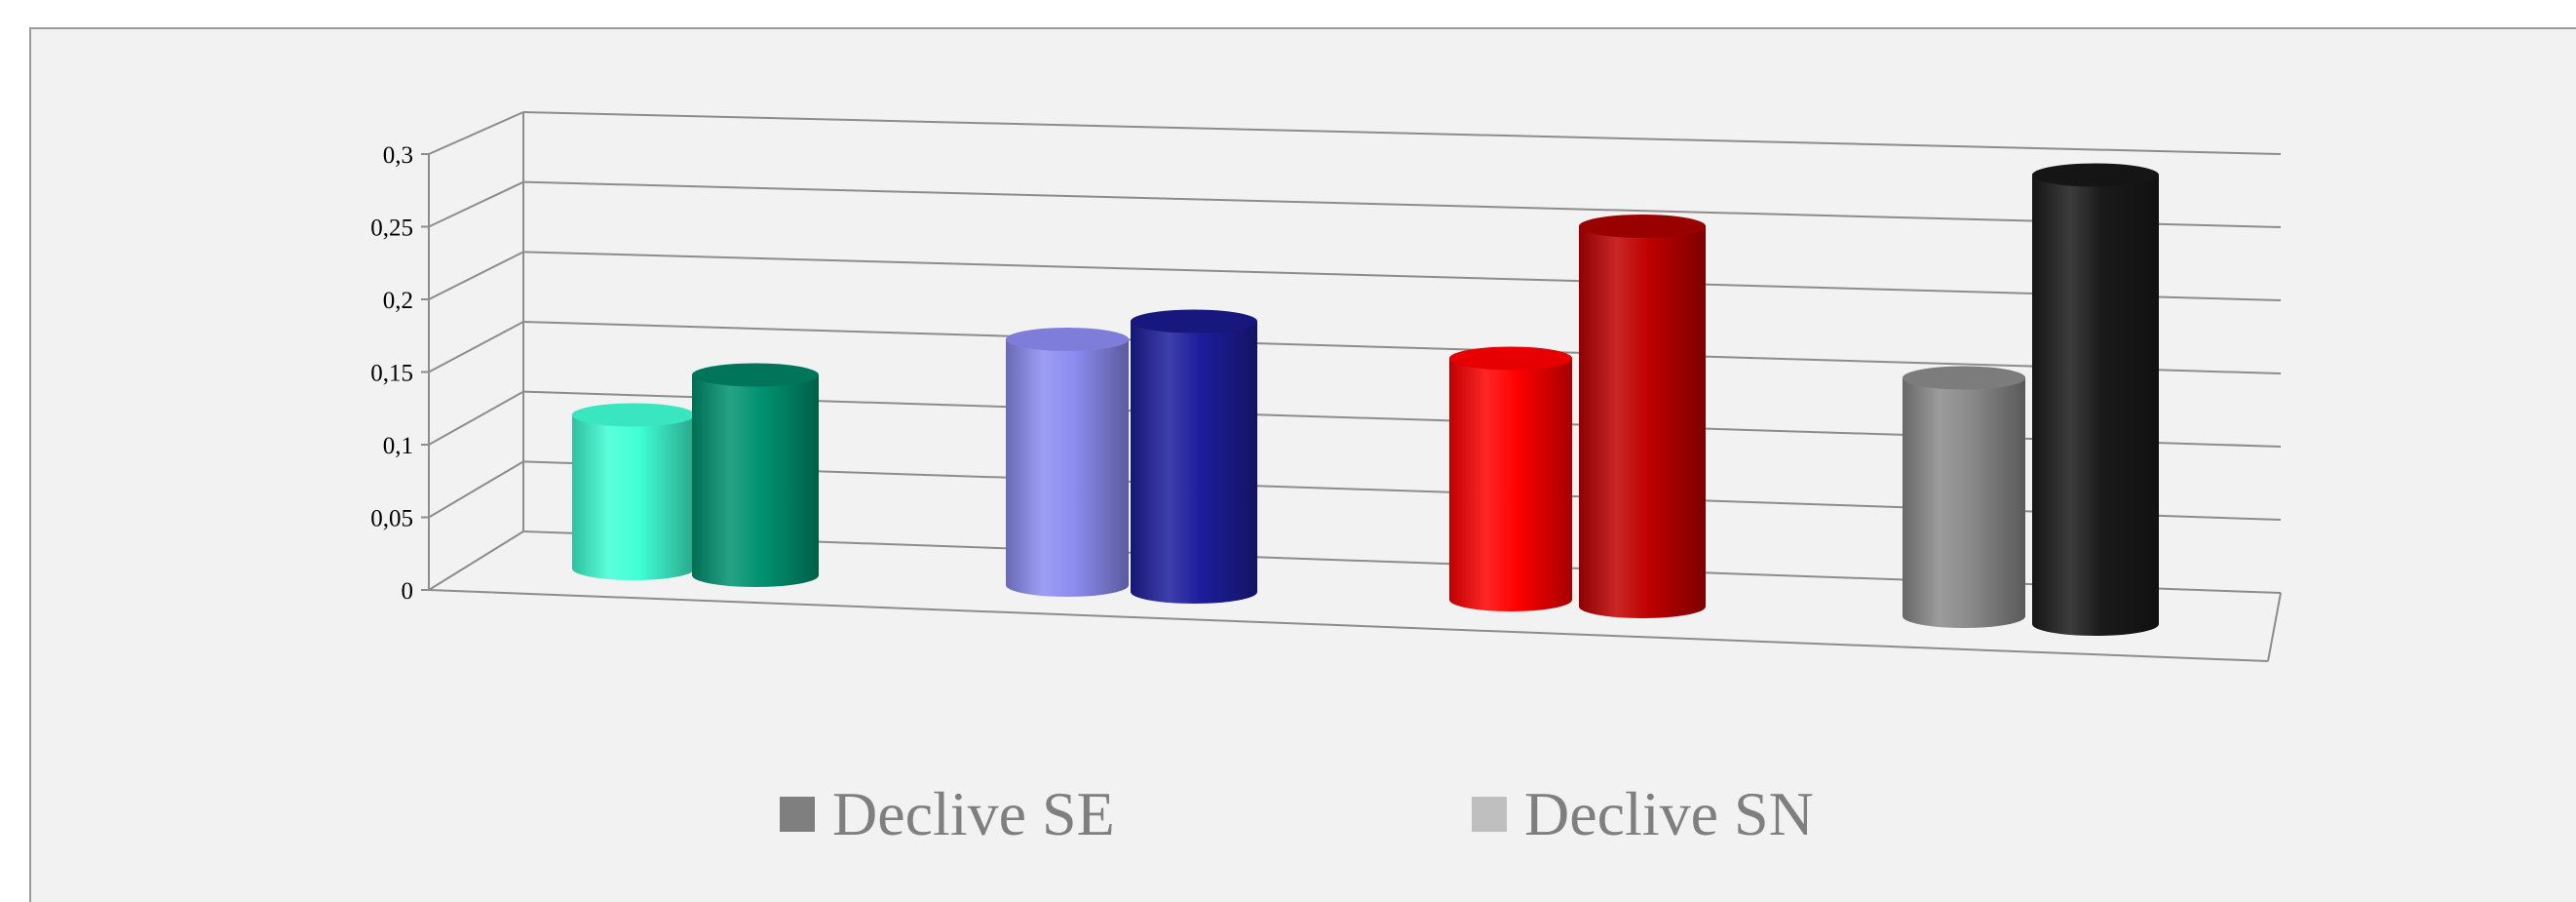  I want to click on floor-front-edge, so click(1348, 625).